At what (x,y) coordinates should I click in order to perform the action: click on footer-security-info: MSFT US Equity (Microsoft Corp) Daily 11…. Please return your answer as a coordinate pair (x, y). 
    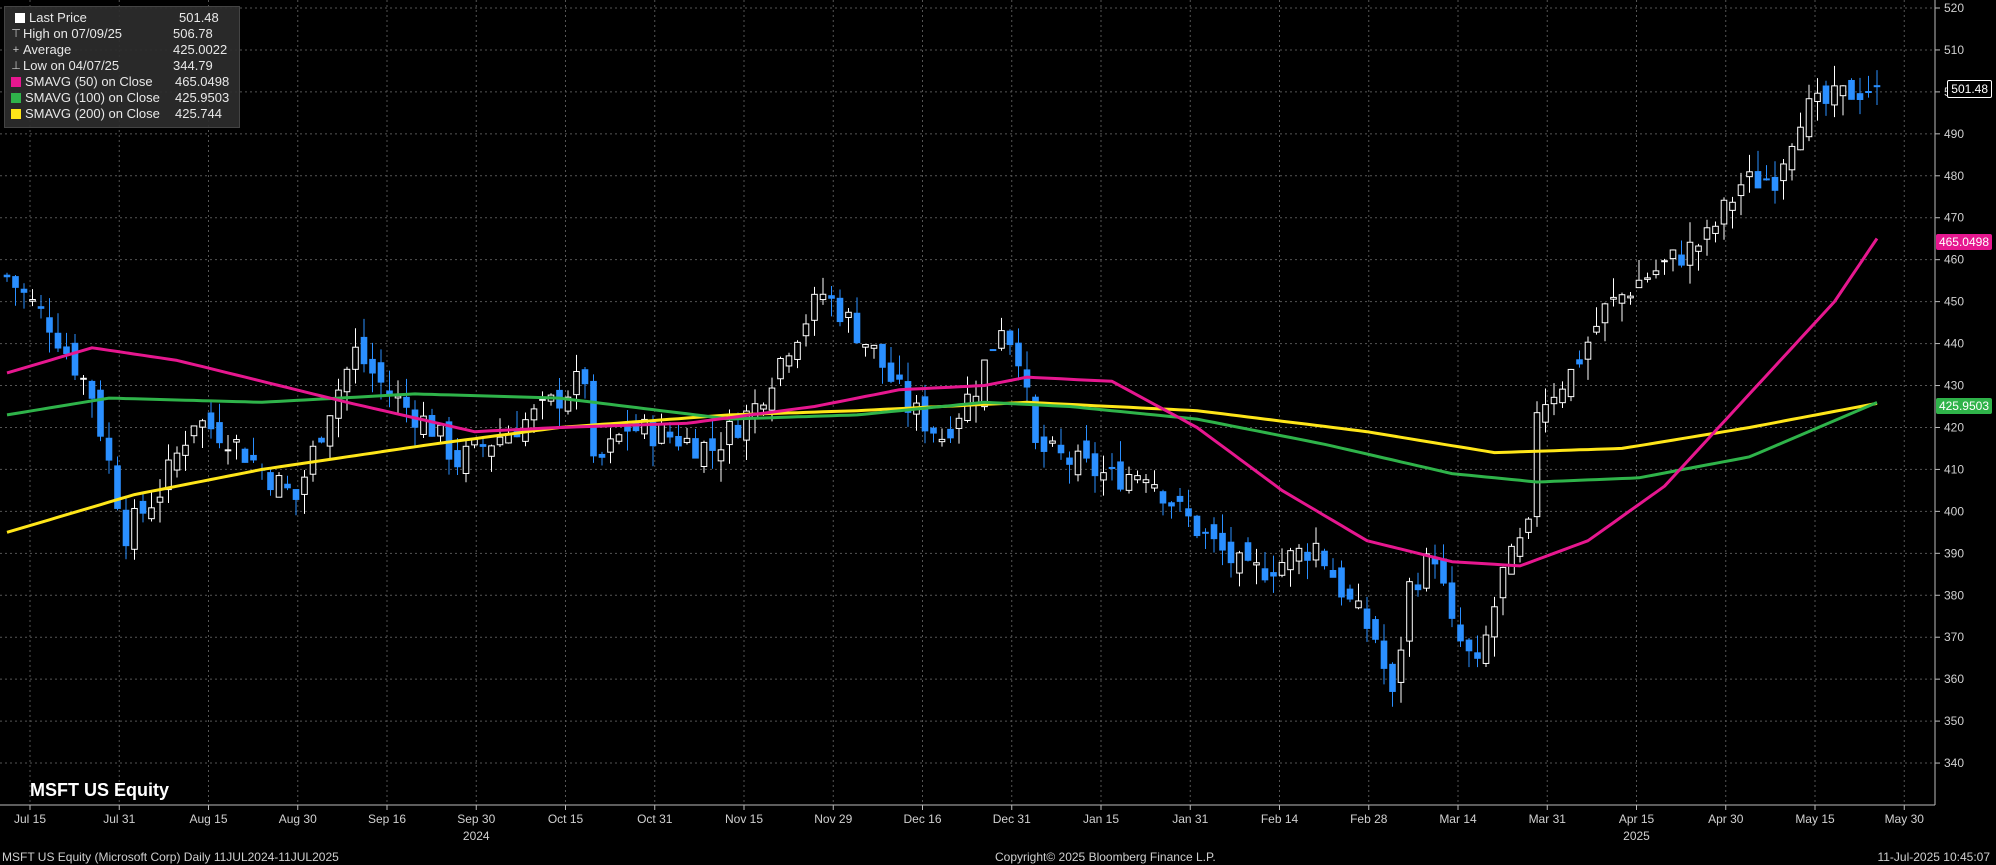
    Looking at the image, I should click on (170, 857).